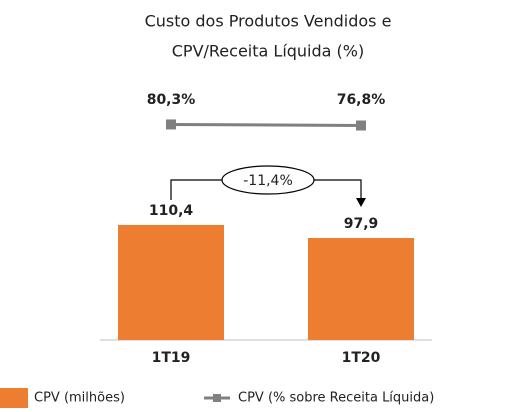  Describe the element at coordinates (266, 125) in the screenshot. I see `line` at that location.